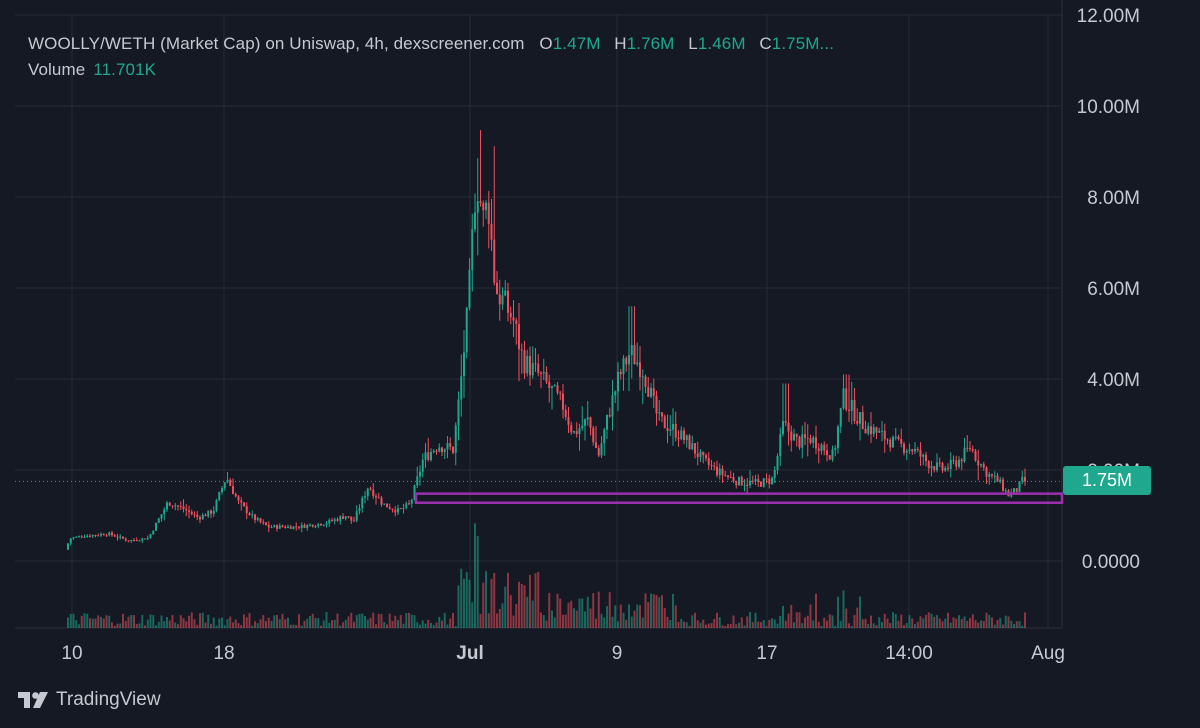 The width and height of the screenshot is (1200, 728). What do you see at coordinates (89, 700) in the screenshot?
I see `tradingview-footer: TradingView` at bounding box center [89, 700].